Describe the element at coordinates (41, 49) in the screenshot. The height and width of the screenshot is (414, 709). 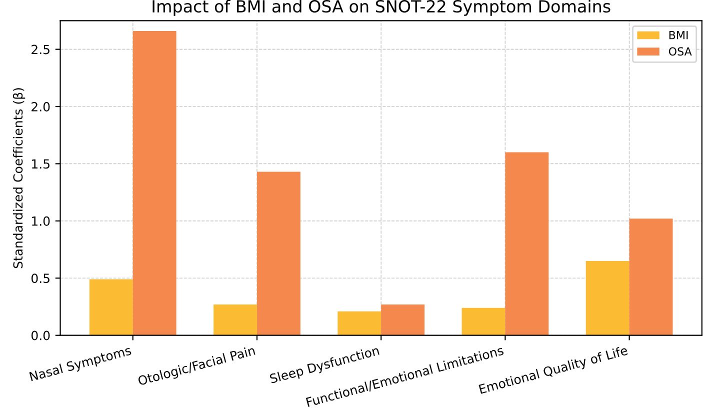
I see `y-tick-label: 2.5` at that location.